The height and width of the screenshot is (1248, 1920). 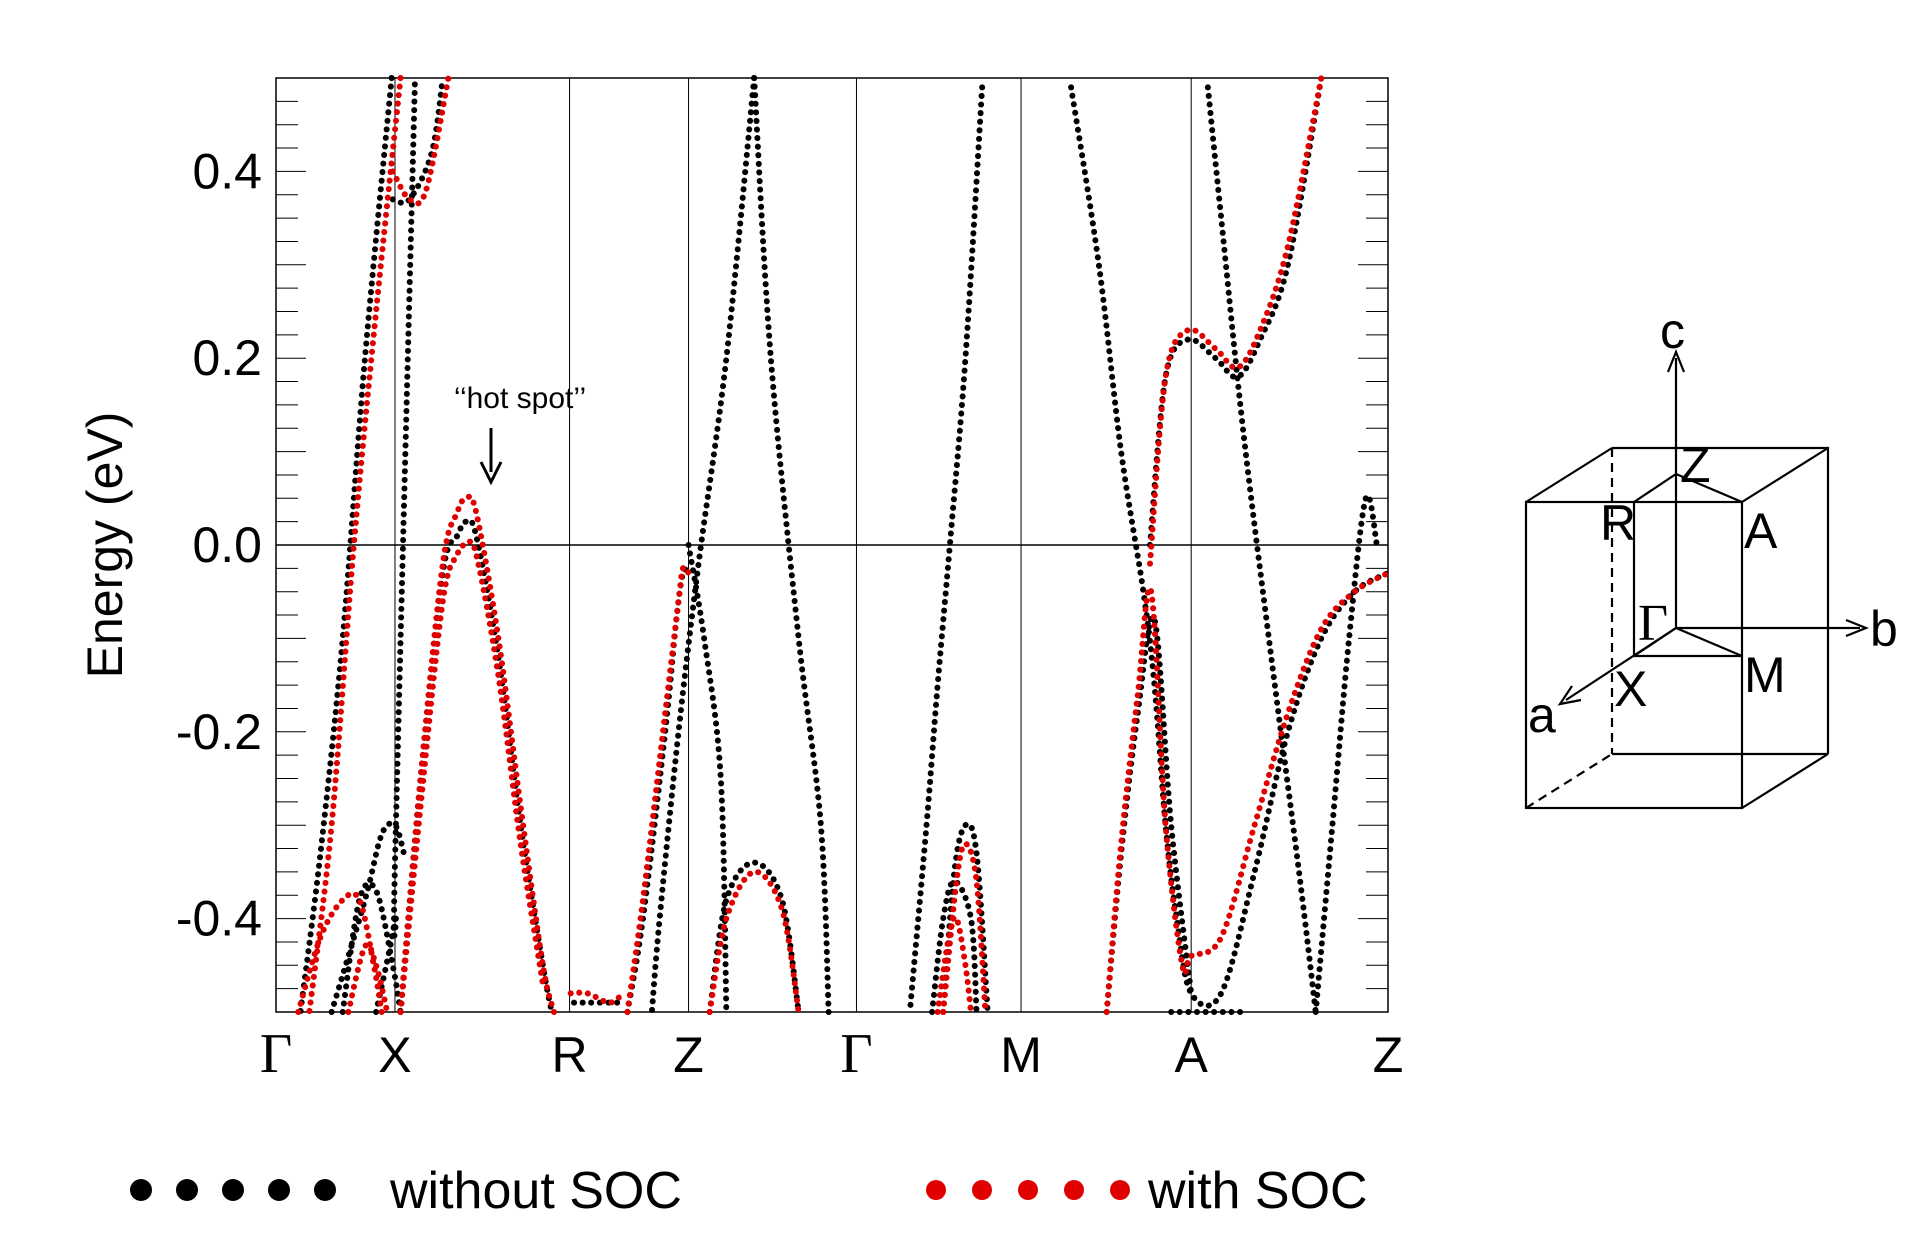 I want to click on legend-entry-with-soc: with SOC, so click(x=1147, y=1191).